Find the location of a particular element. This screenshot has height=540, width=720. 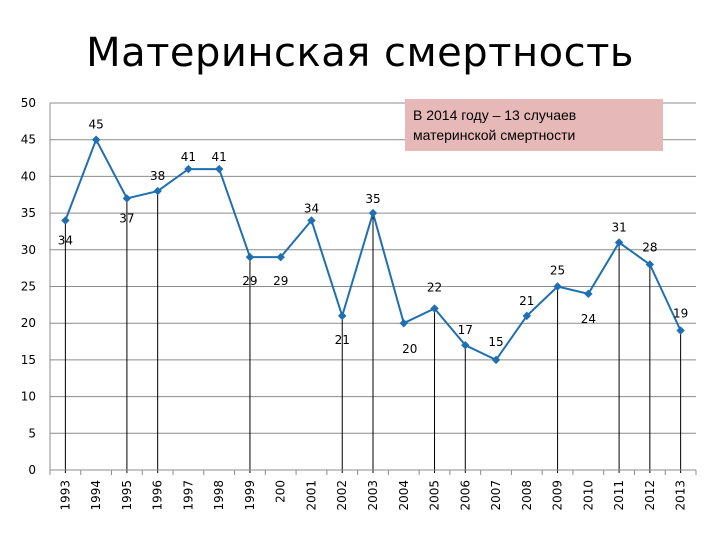

x-tick-label: 2001 is located at coordinates (311, 495).